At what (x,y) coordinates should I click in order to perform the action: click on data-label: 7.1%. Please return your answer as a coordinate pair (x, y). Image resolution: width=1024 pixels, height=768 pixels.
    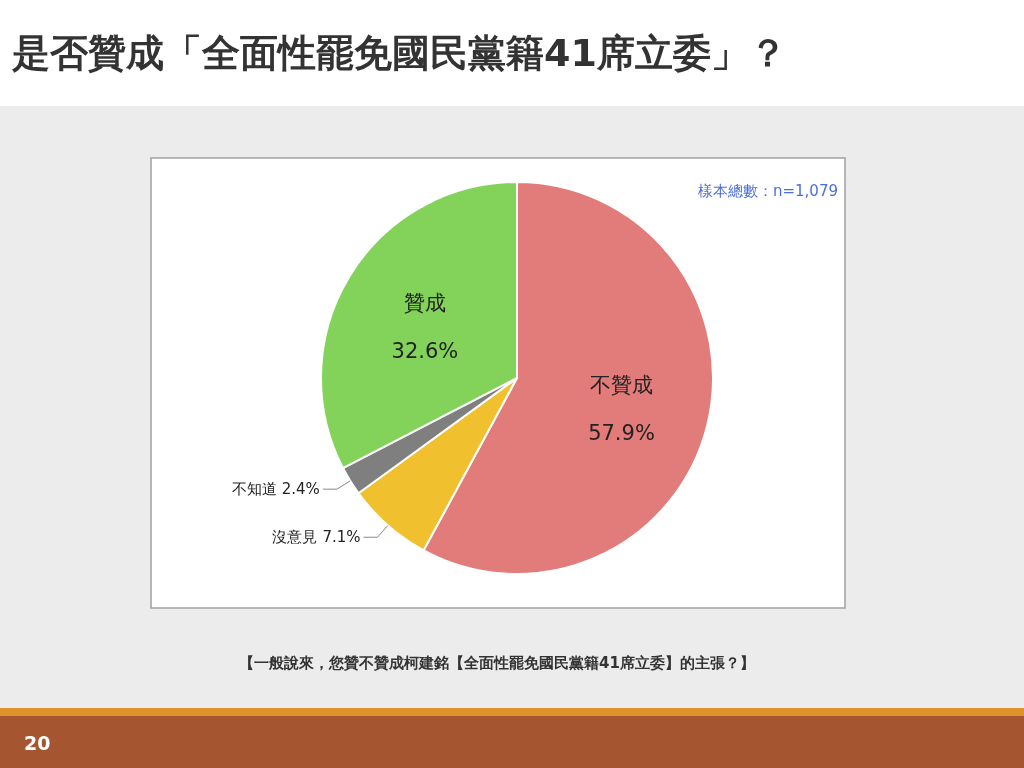
    Looking at the image, I should click on (341, 537).